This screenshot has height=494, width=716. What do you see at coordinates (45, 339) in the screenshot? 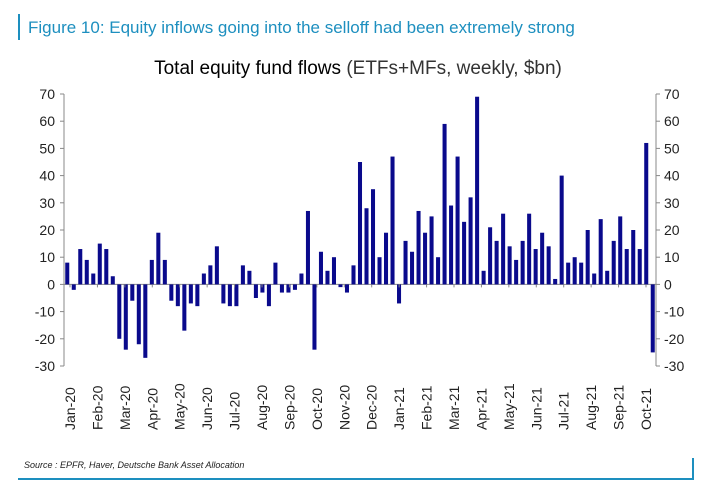
I see `y-tick-label-left: -20` at bounding box center [45, 339].